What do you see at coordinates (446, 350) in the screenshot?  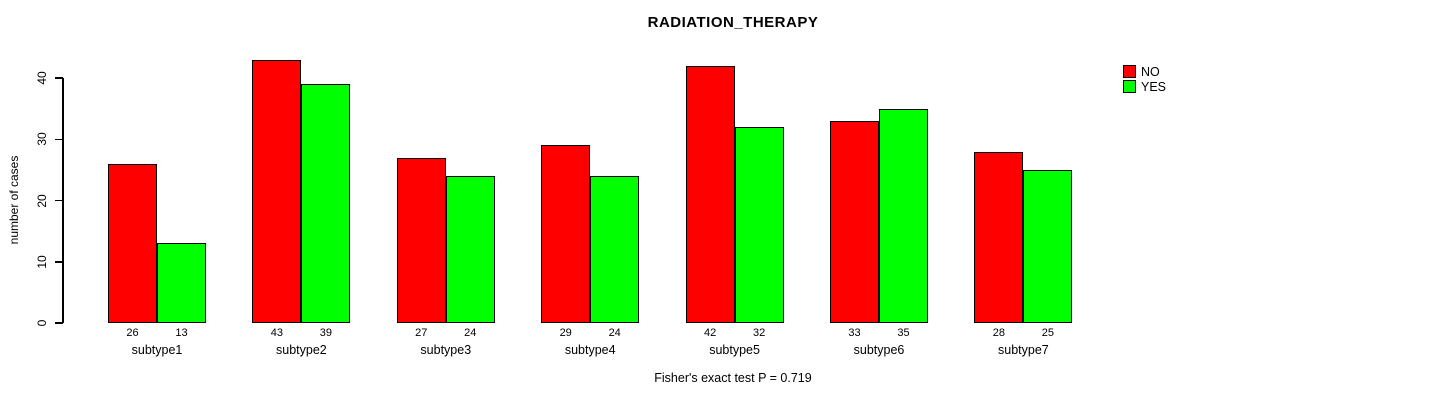 I see `category-label-subtype3: subtype3` at bounding box center [446, 350].